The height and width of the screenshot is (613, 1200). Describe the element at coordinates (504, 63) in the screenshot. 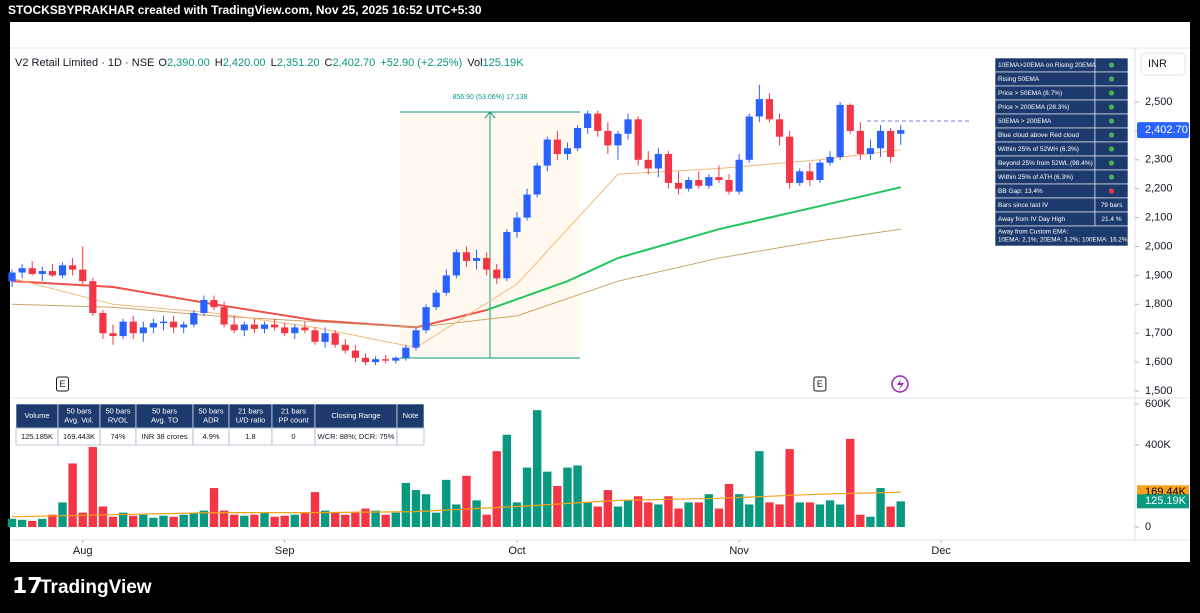

I see `legend-part: 125.19K` at that location.